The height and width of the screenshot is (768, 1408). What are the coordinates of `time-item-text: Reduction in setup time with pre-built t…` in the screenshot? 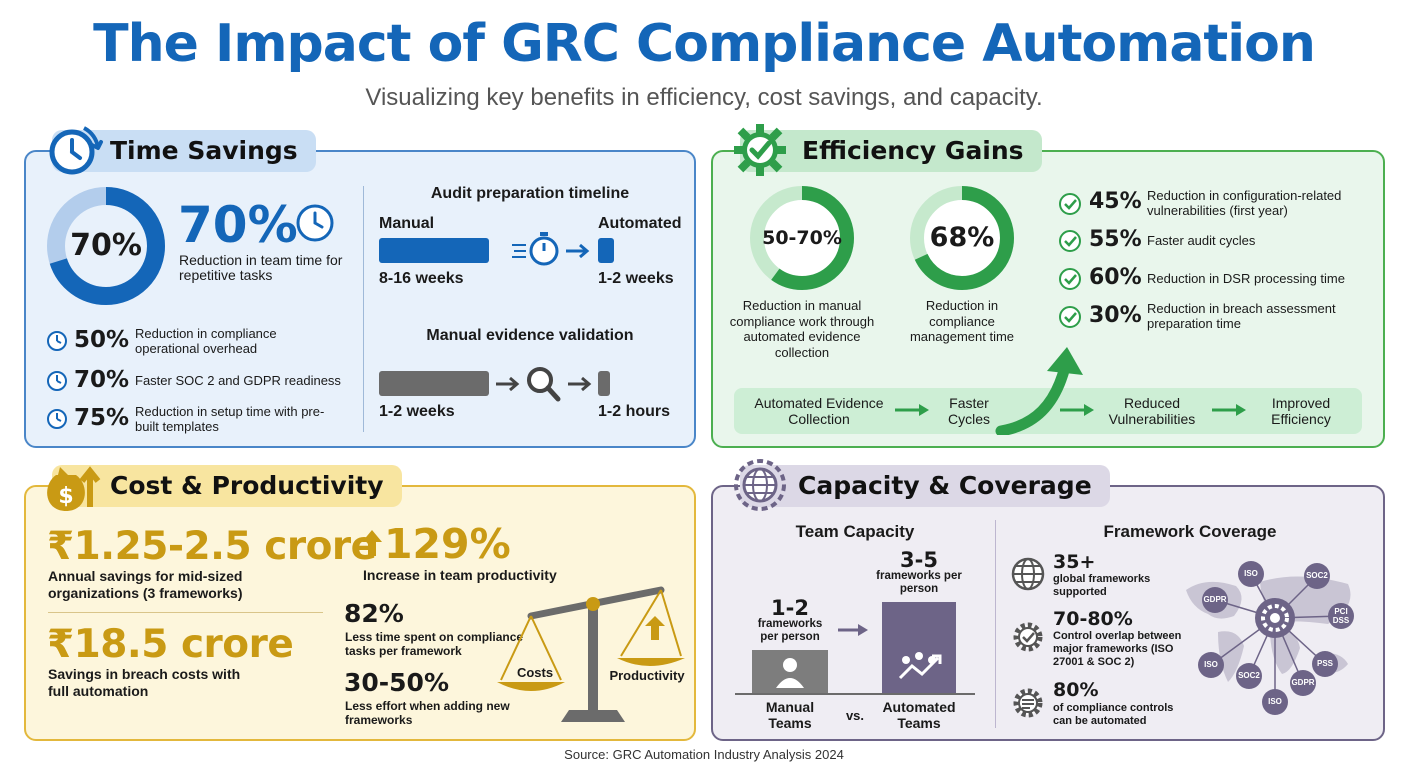 It's located at (230, 419).